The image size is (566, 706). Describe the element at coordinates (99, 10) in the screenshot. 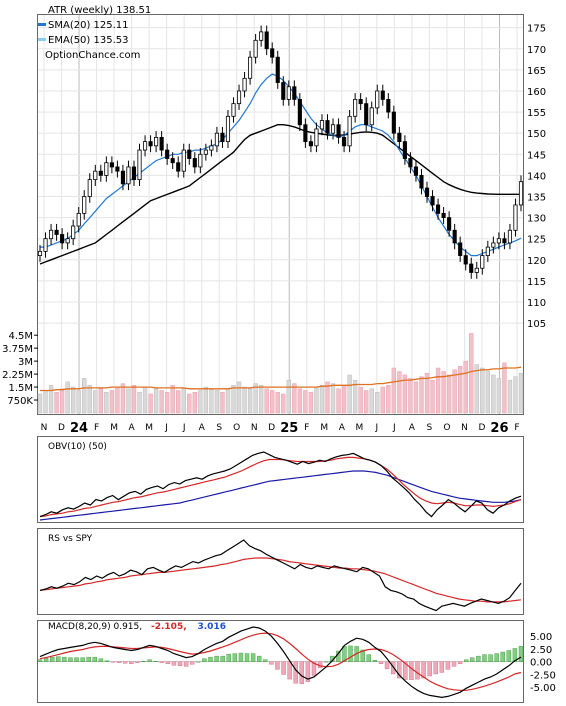

I see `legend-atr: ATR (weekly) 138.51` at that location.